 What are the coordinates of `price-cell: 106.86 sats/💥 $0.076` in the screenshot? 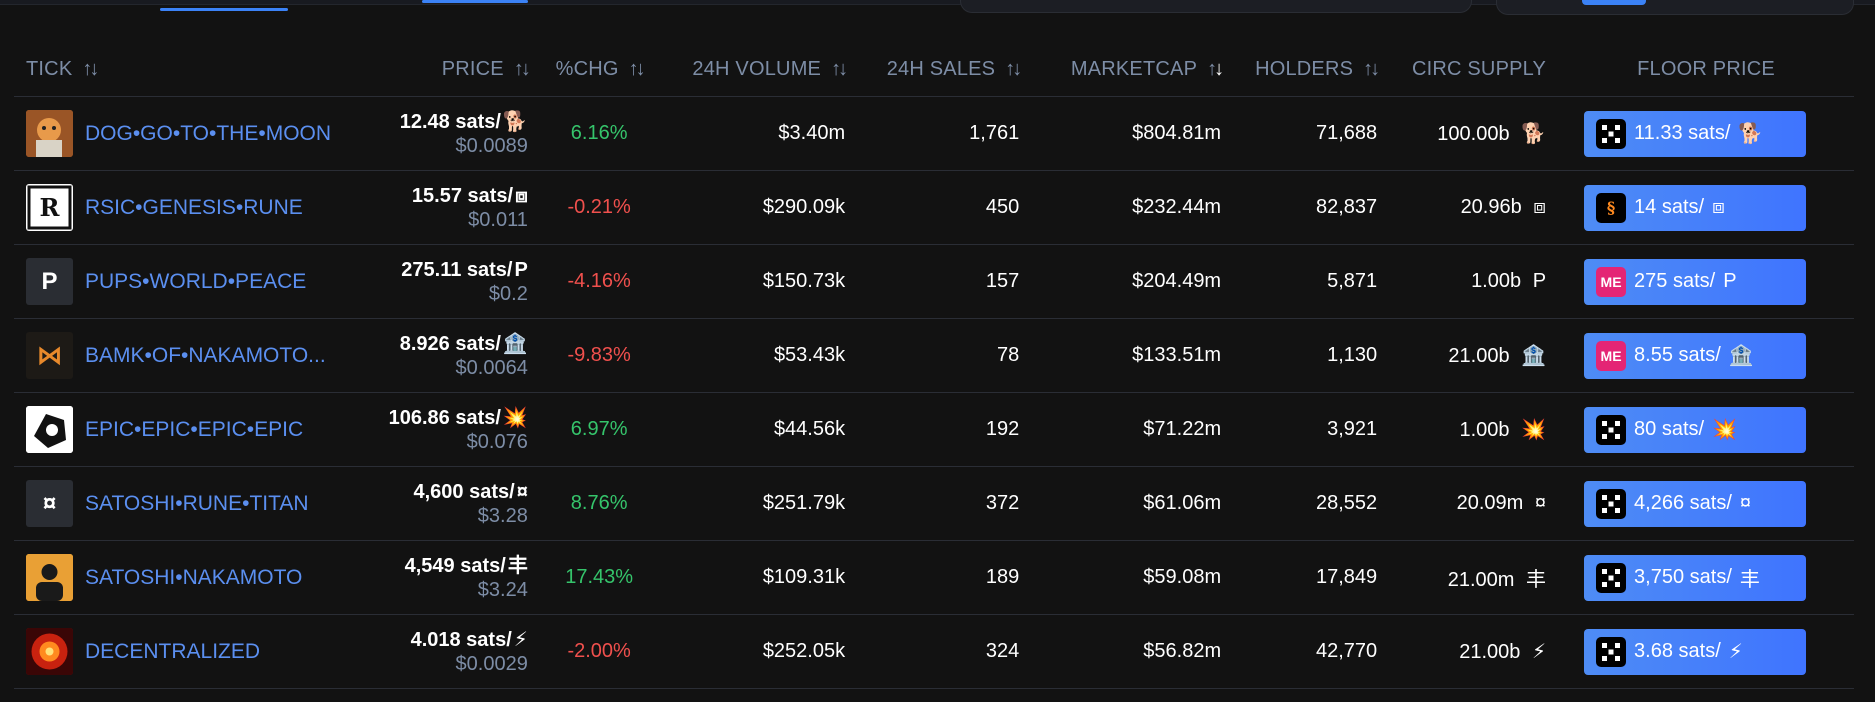 It's located at (452, 429).